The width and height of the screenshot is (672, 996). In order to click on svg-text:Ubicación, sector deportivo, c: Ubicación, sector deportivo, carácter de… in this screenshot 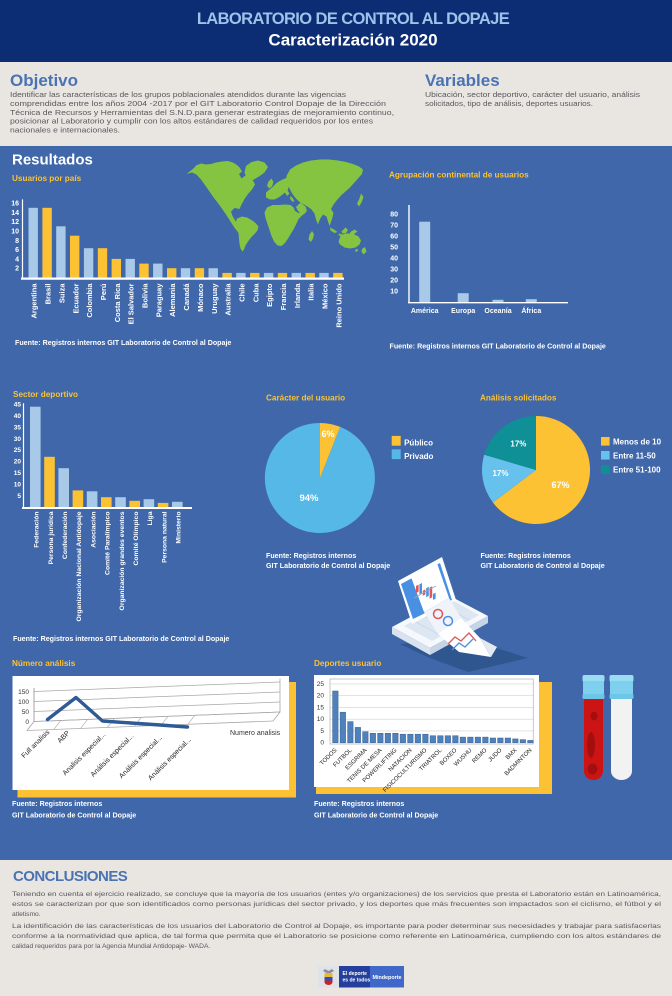, I will do `click(532, 94)`.